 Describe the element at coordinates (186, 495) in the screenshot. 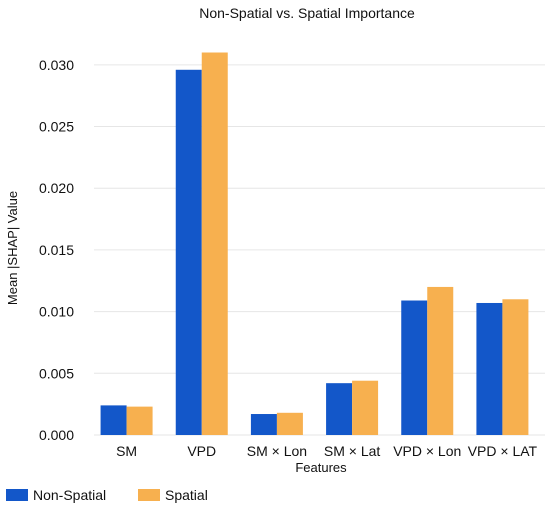

I see `legend-label: Spatial` at that location.